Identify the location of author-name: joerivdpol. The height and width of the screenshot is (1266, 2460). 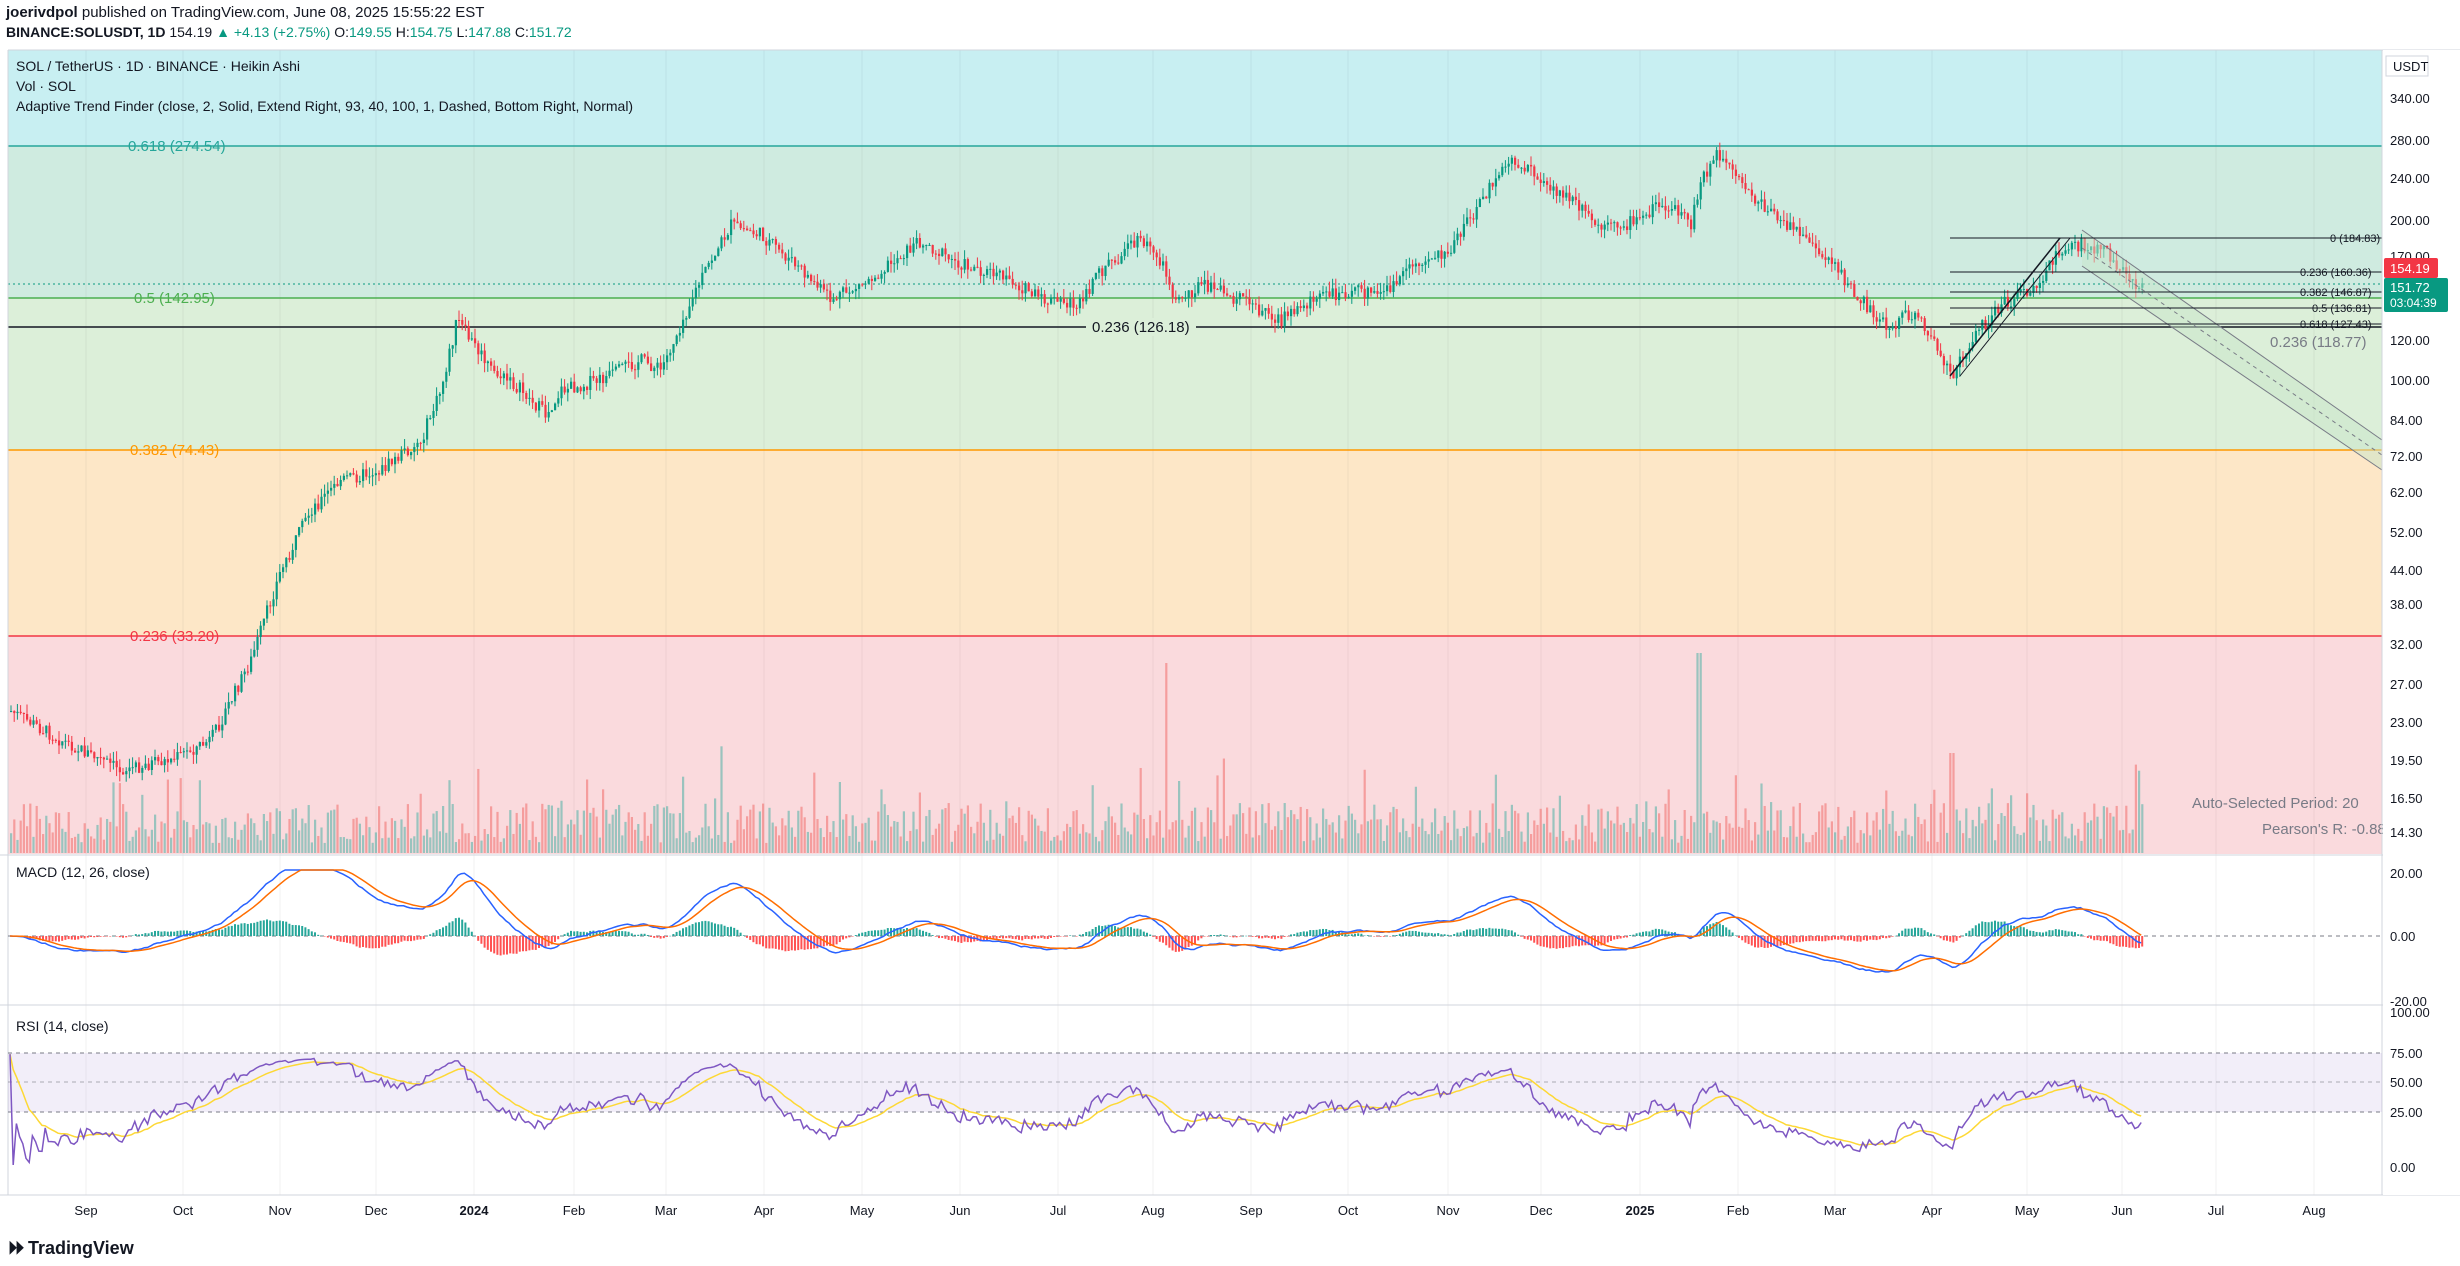
(42, 12).